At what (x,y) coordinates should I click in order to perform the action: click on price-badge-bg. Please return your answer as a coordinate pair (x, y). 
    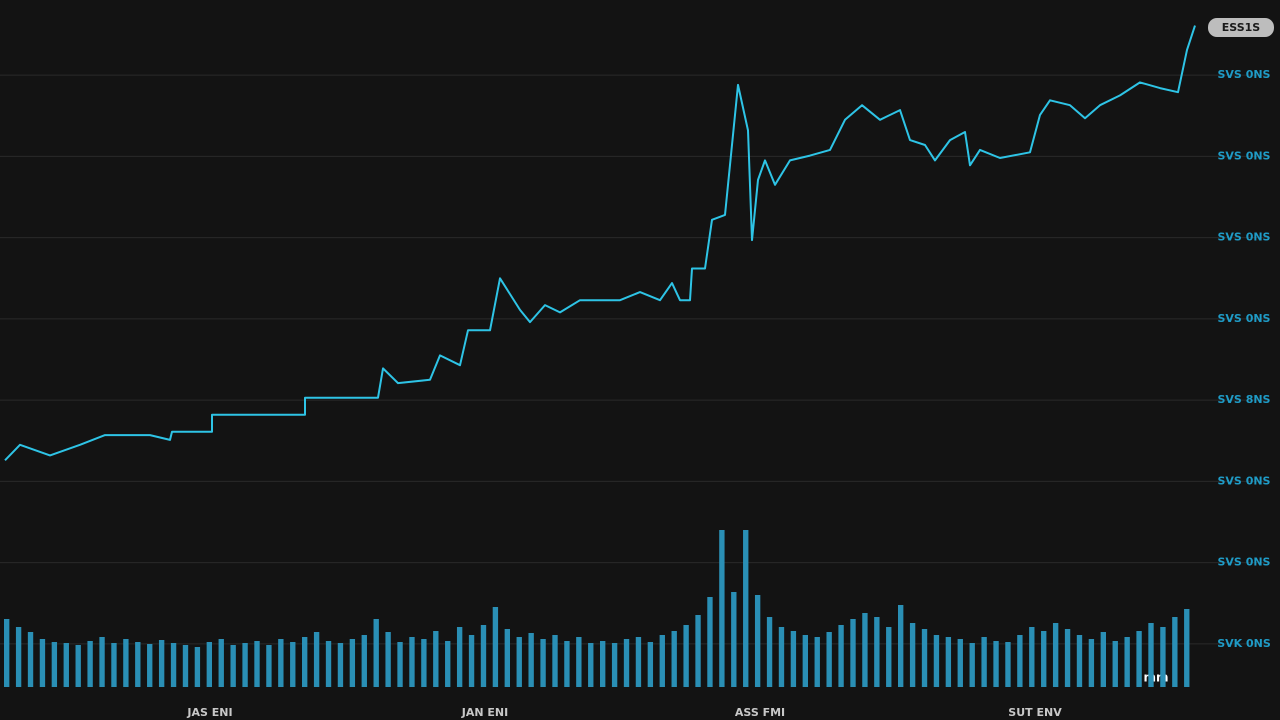
    Looking at the image, I should click on (1241, 27).